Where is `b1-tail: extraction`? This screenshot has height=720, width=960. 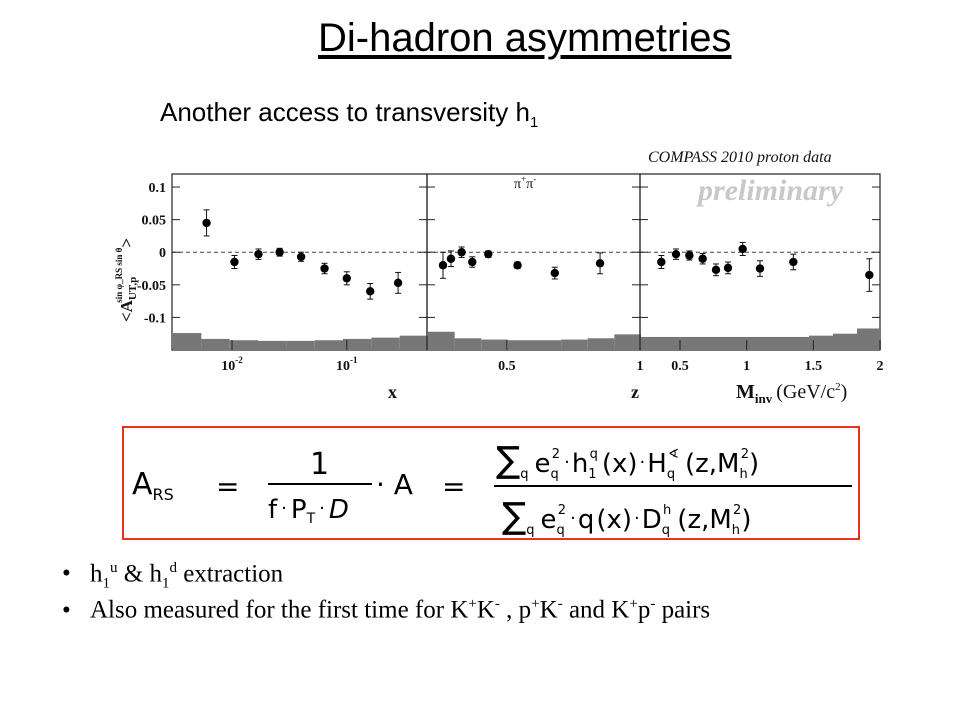
b1-tail: extraction is located at coordinates (230, 574).